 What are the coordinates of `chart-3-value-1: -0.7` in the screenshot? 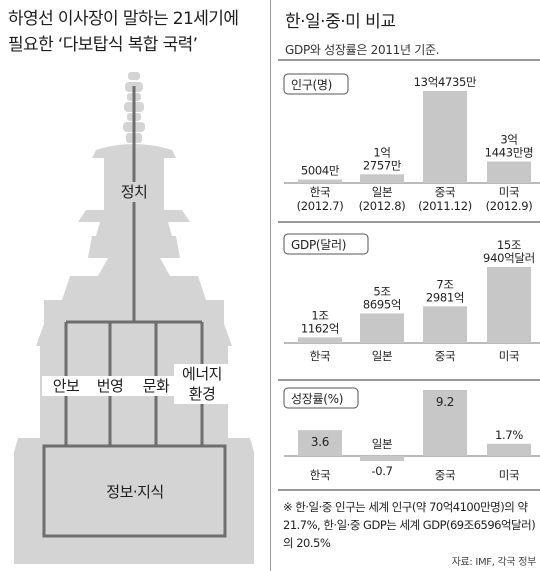 It's located at (381, 471).